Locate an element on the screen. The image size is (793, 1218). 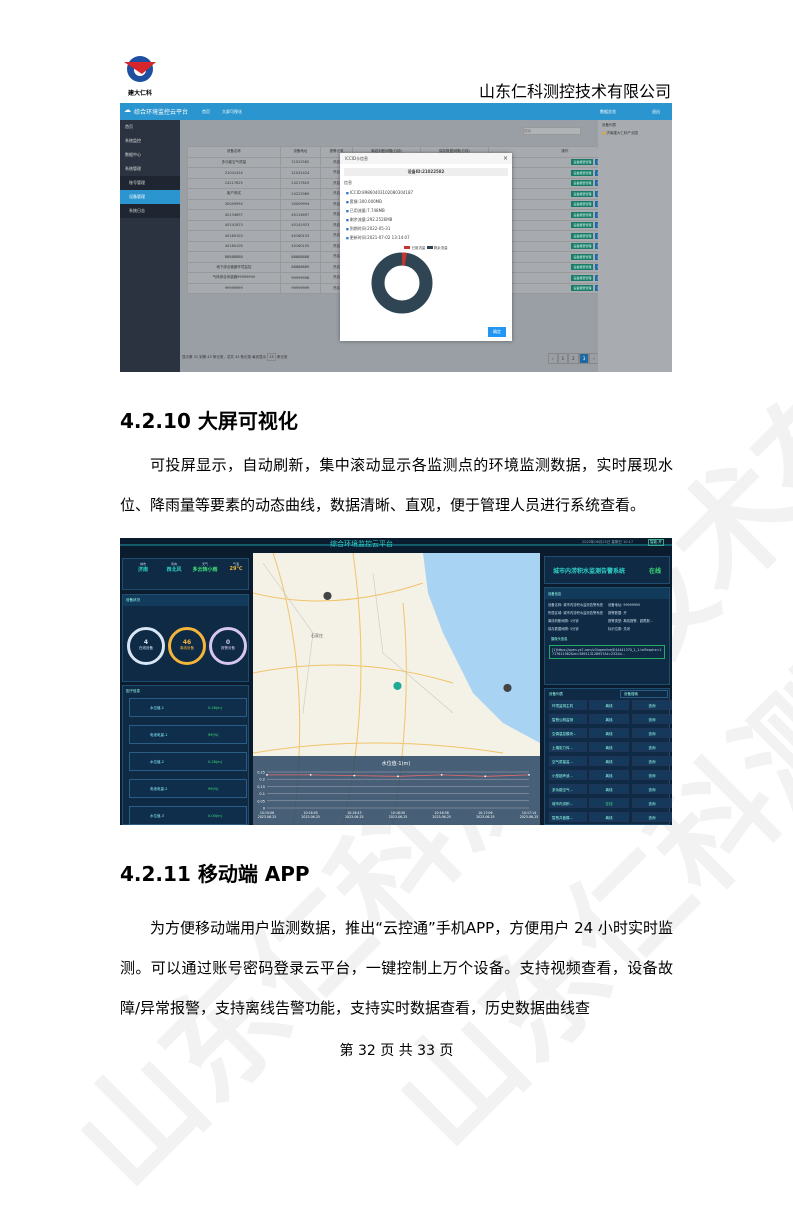
weather-value: 多云转小雨 is located at coordinates (205, 570).